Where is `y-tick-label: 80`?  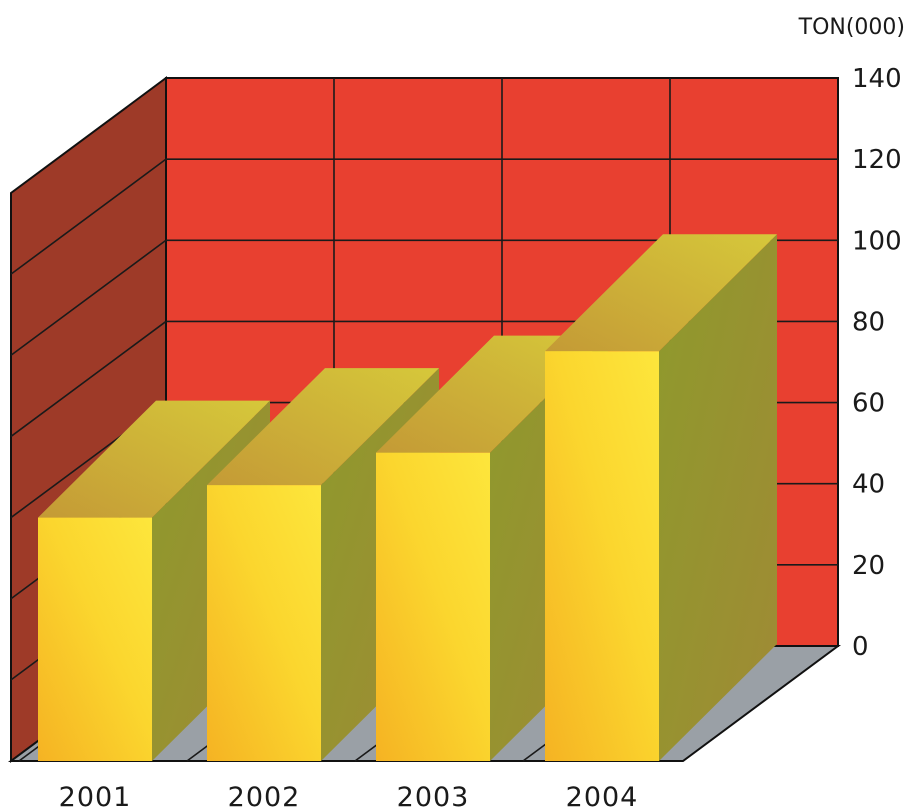 y-tick-label: 80 is located at coordinates (868, 322).